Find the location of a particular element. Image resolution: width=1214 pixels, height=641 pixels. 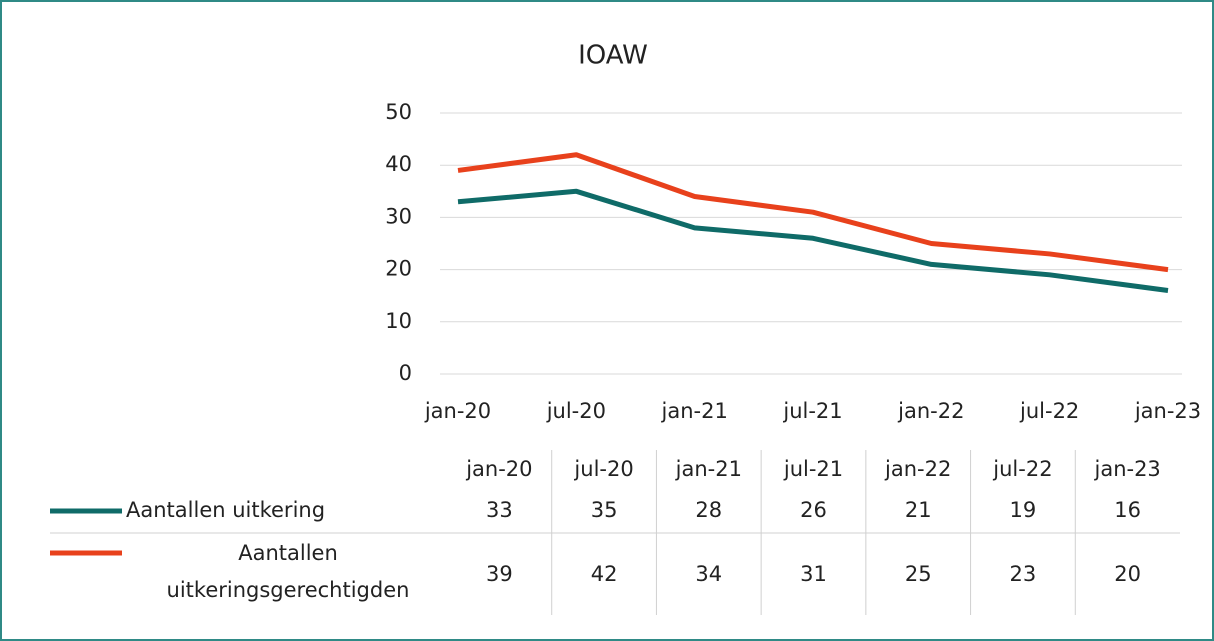

table-cell: 34 is located at coordinates (708, 574).